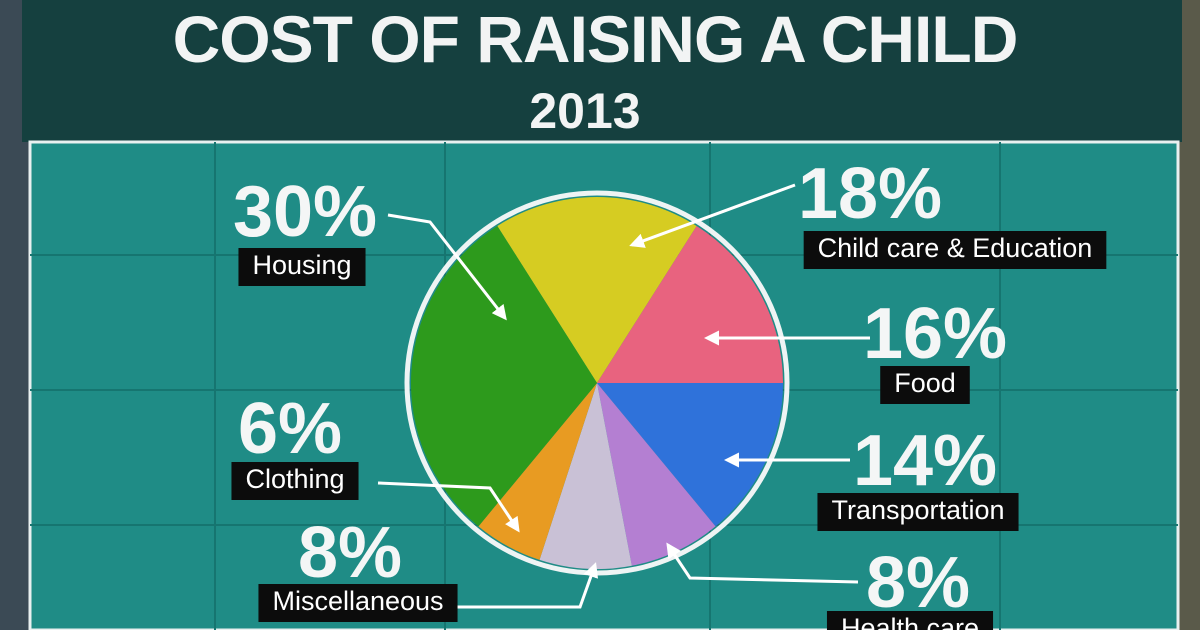 This screenshot has width=1200, height=630. I want to click on chart-title: COST OF RAISING A CHILD, so click(595, 39).